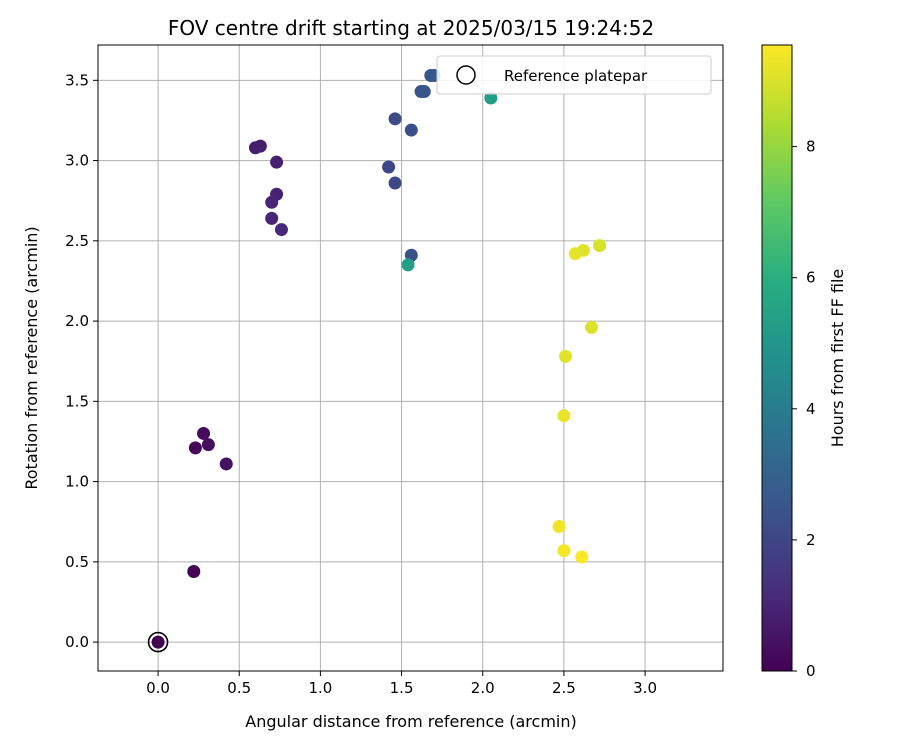 The height and width of the screenshot is (750, 900). I want to click on y-tick-label: 1.0, so click(77, 482).